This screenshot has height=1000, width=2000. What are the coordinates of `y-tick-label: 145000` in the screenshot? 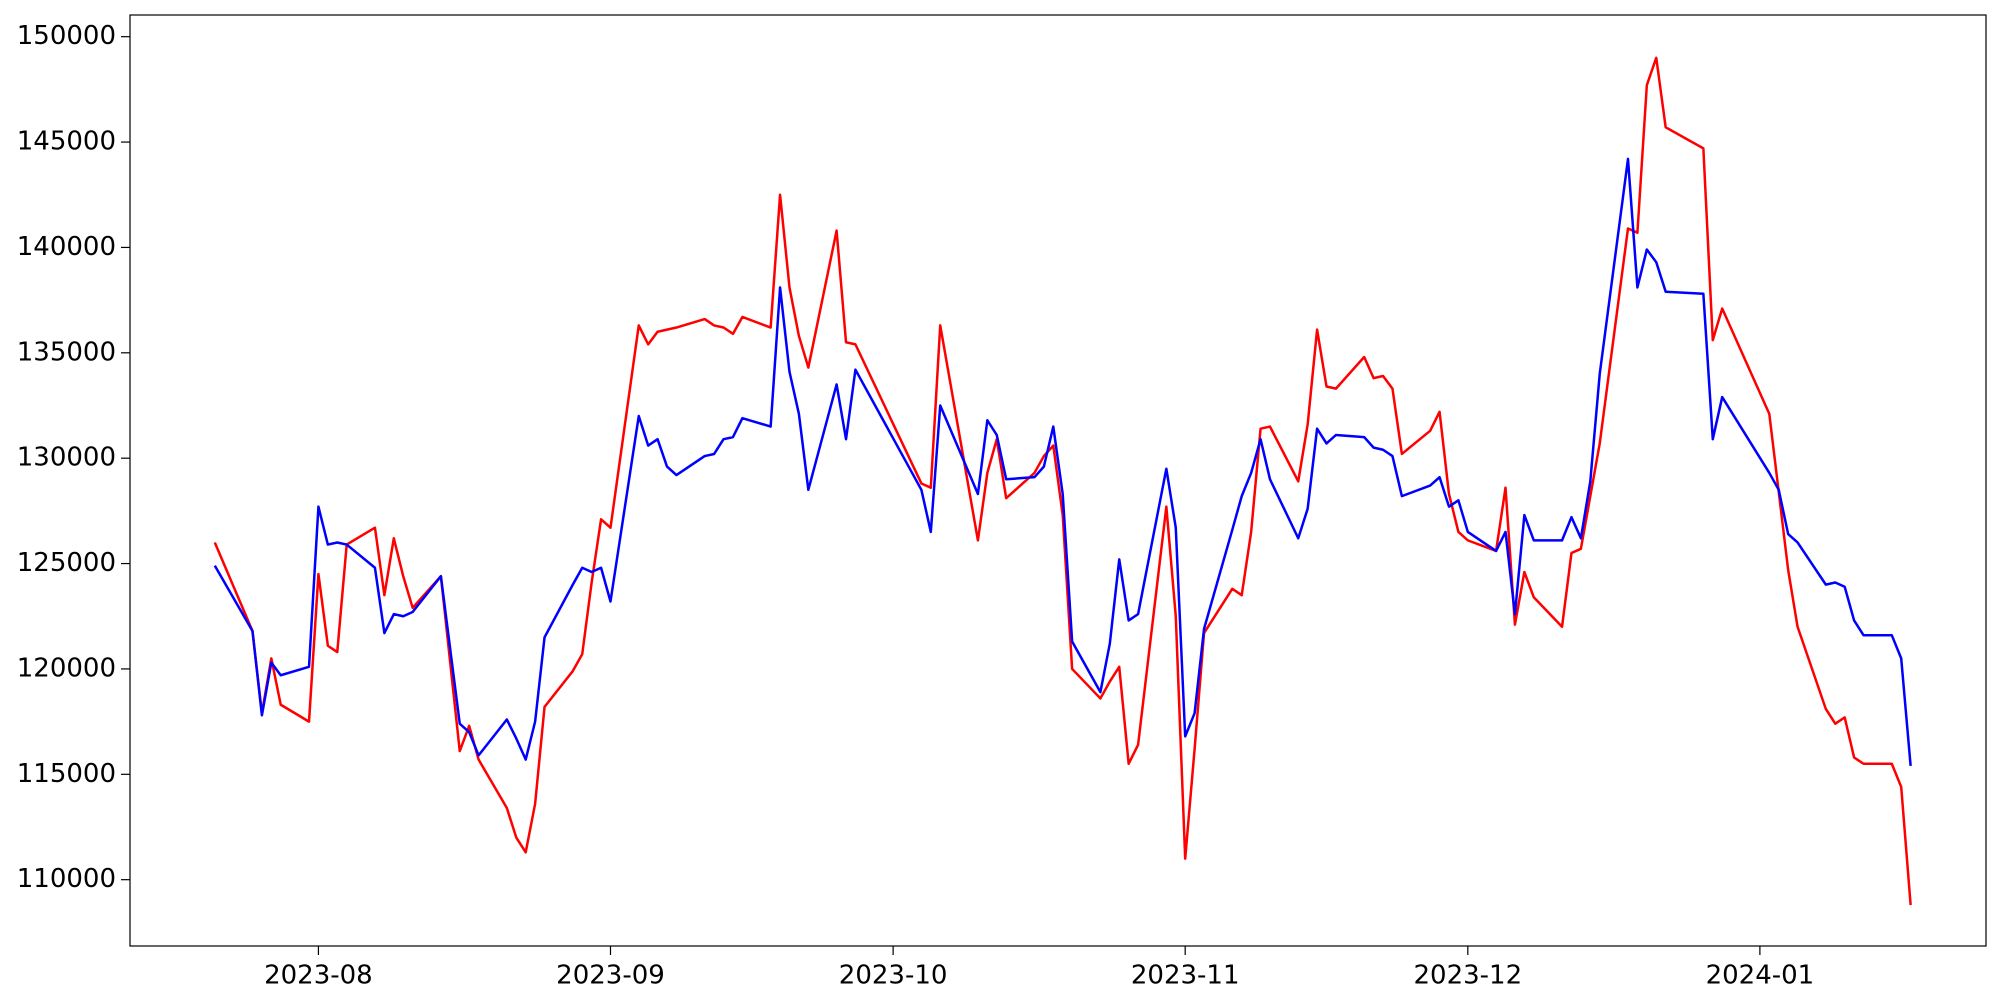 It's located at (66, 142).